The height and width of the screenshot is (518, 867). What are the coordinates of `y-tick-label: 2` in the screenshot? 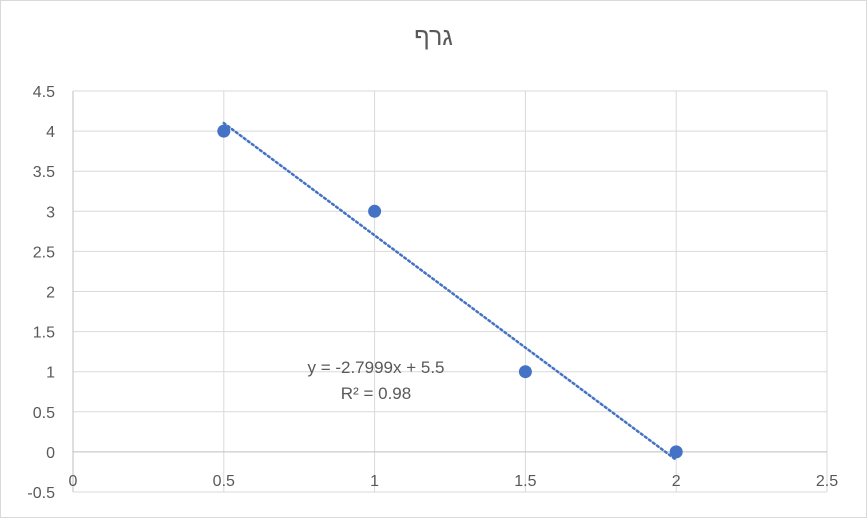 It's located at (50, 293).